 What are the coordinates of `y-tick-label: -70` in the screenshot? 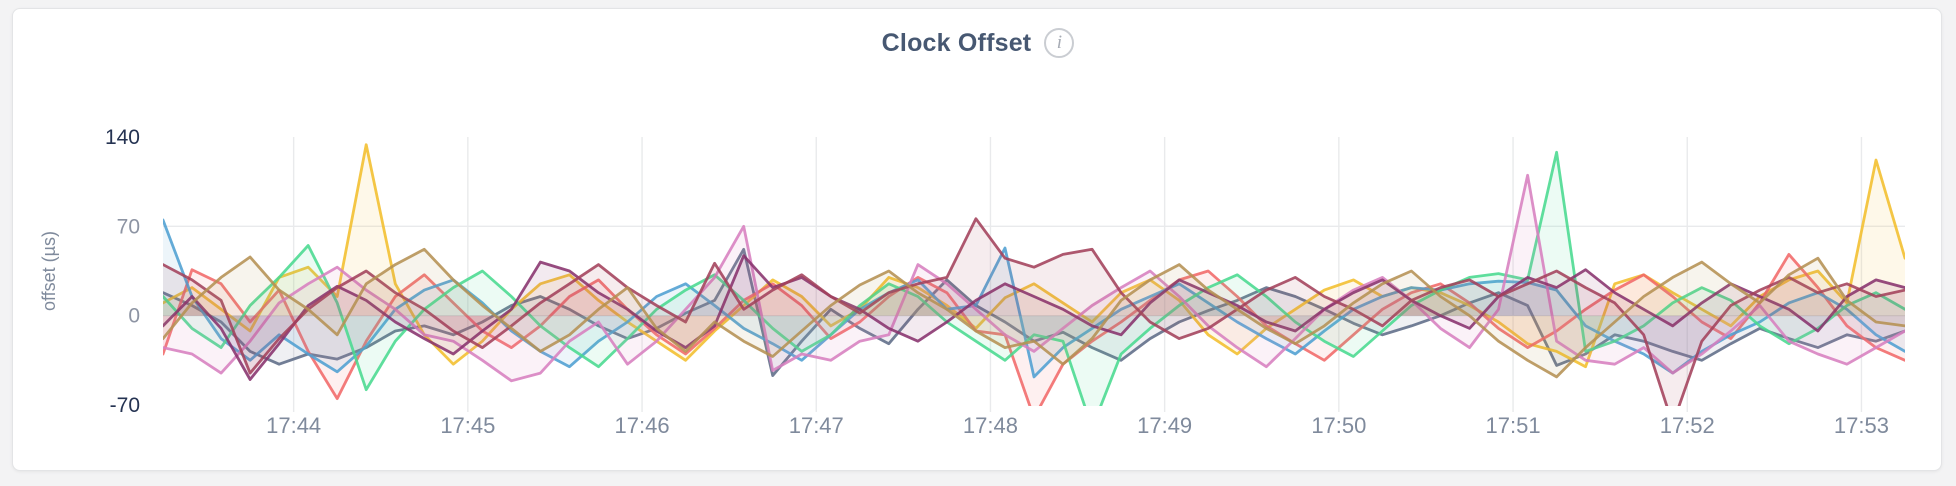 It's located at (125, 405).